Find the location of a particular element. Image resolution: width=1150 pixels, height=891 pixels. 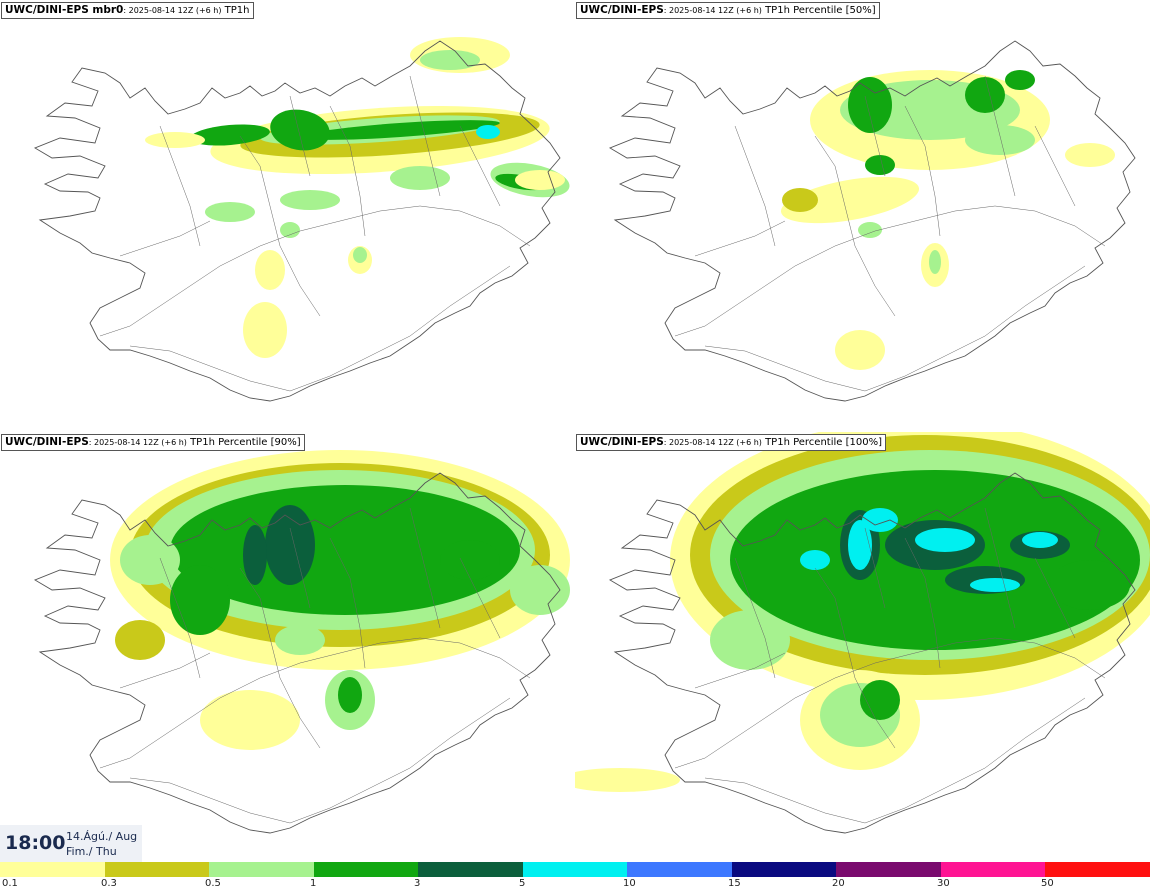

legend-tick-label: 50 is located at coordinates (1047, 883).